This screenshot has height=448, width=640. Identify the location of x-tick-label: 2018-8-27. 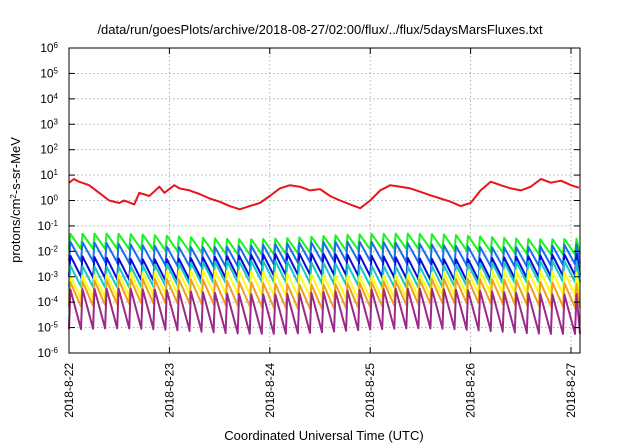
(571, 390).